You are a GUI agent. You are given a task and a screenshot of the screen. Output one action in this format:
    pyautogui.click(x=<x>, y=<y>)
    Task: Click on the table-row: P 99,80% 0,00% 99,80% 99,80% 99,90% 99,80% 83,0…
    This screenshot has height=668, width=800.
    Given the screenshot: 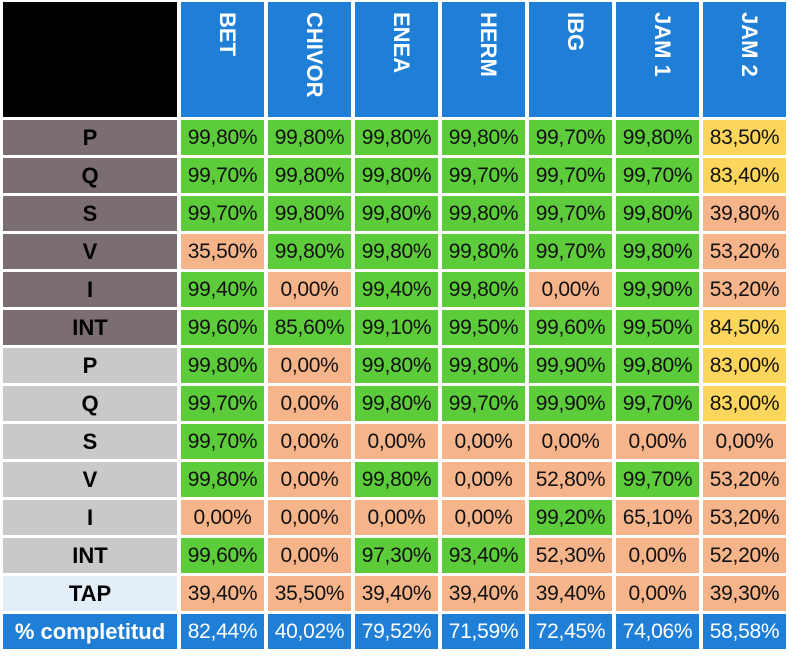 What is the action you would take?
    pyautogui.click(x=394, y=365)
    